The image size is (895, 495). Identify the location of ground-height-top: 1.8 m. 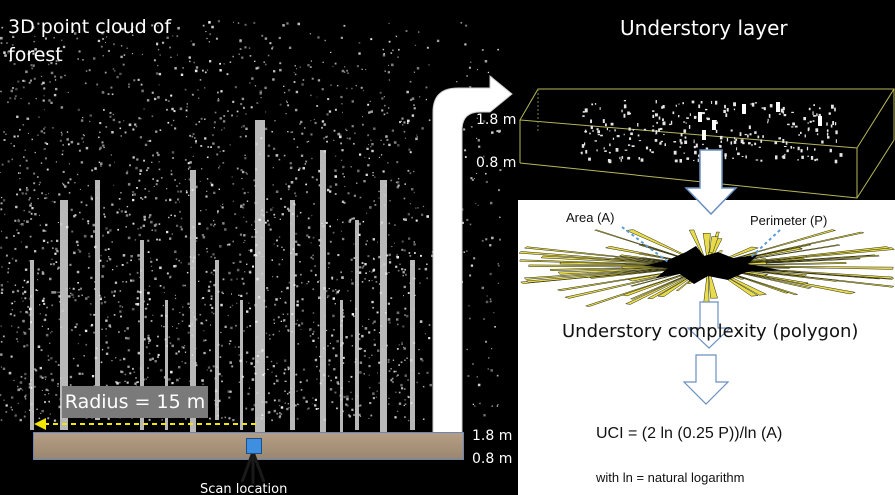
(492, 436).